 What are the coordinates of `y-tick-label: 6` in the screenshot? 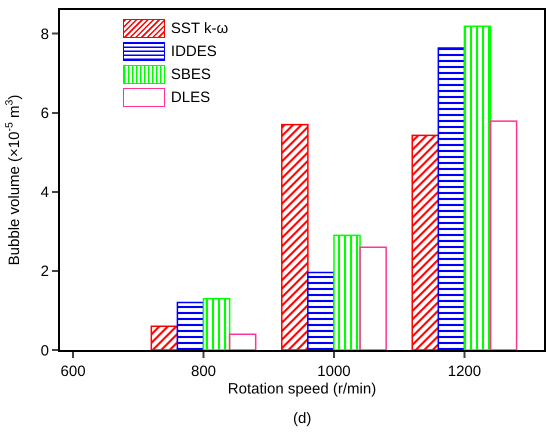 It's located at (44, 113).